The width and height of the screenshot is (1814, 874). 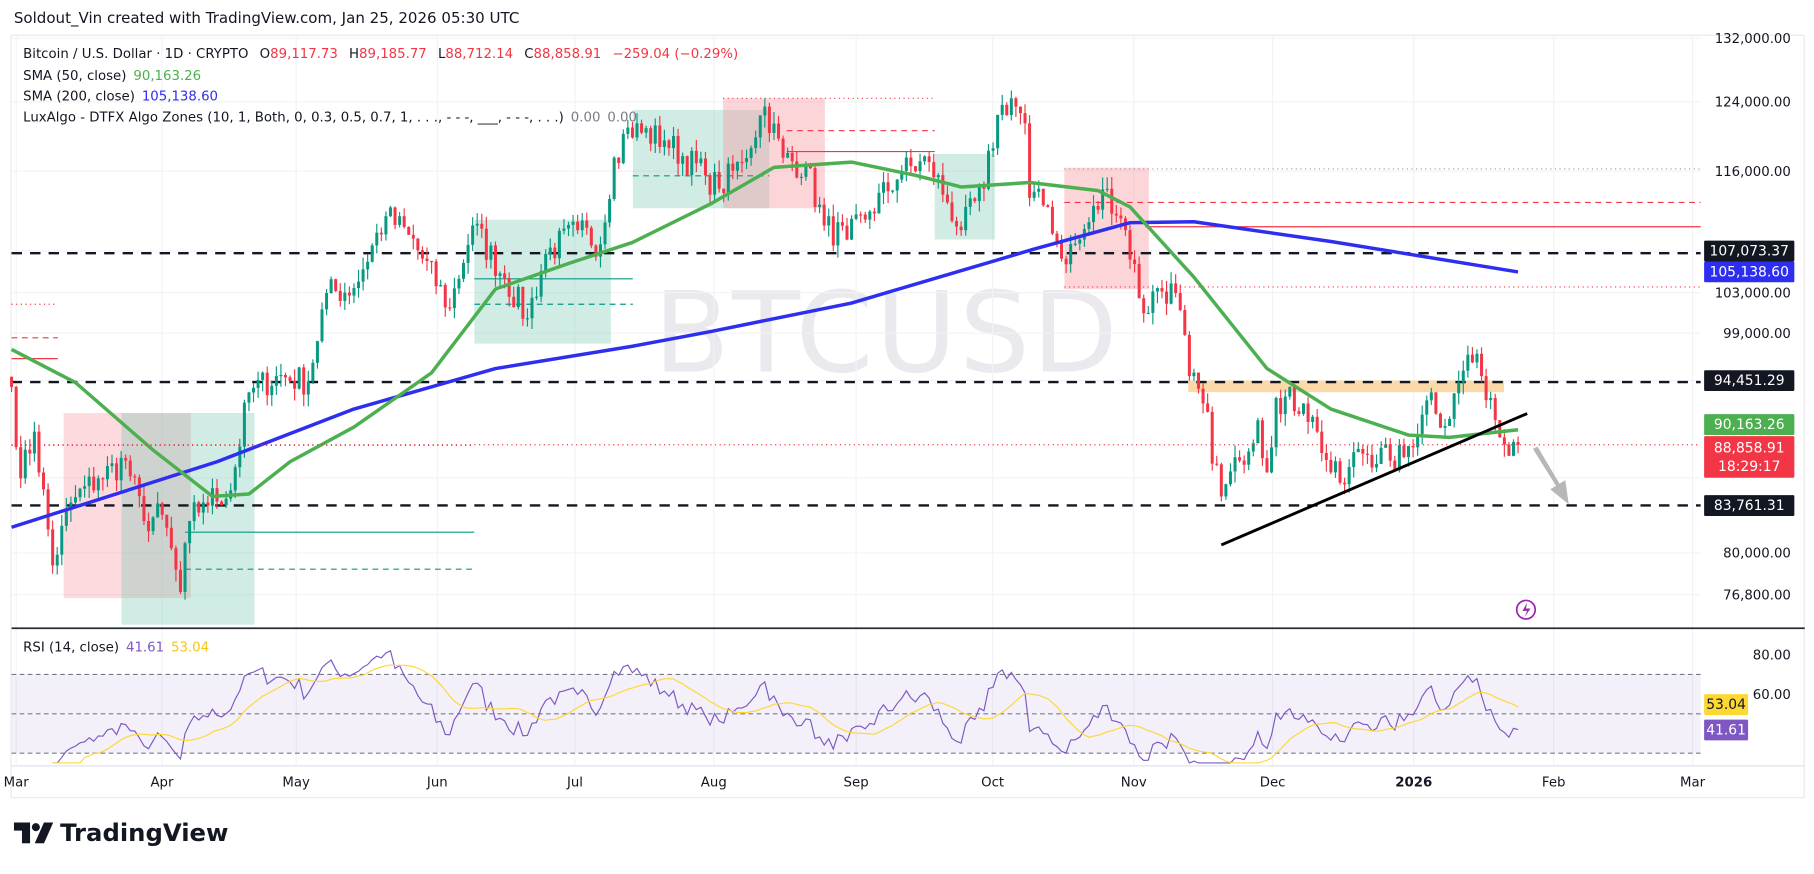 I want to click on time-axis-label: Mar, so click(x=16, y=782).